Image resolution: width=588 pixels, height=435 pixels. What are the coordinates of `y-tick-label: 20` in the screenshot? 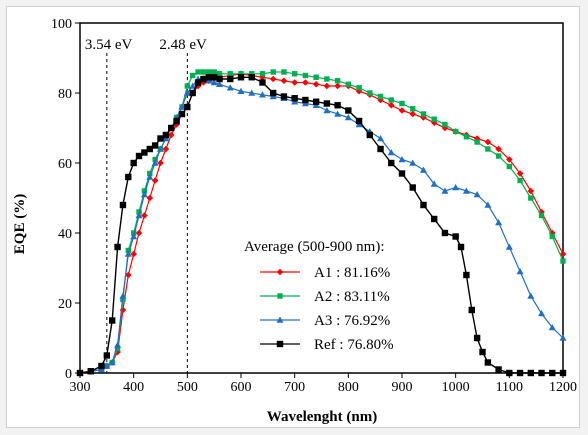 It's located at (65, 304).